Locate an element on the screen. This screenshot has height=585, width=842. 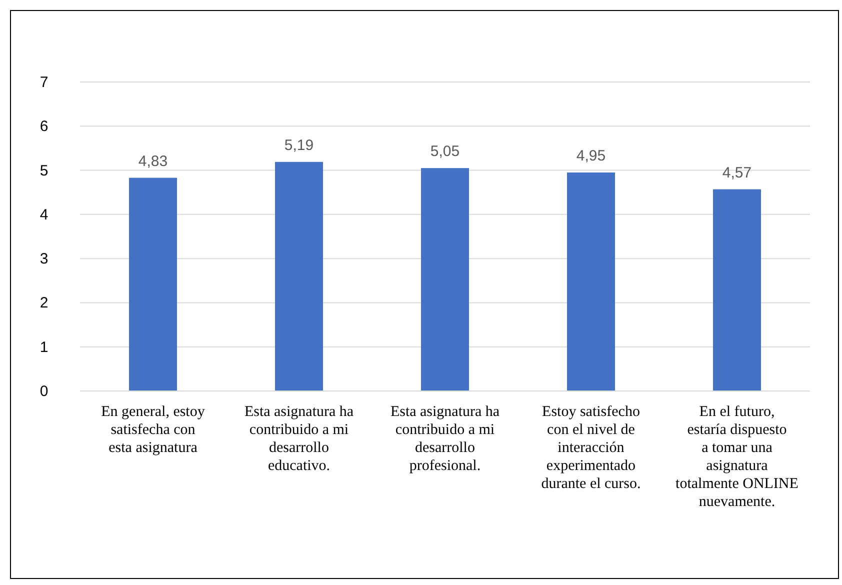
x-tick-label: Esta asignatura ha contribuido a mi desarrollo profesional. is located at coordinates (445, 439).